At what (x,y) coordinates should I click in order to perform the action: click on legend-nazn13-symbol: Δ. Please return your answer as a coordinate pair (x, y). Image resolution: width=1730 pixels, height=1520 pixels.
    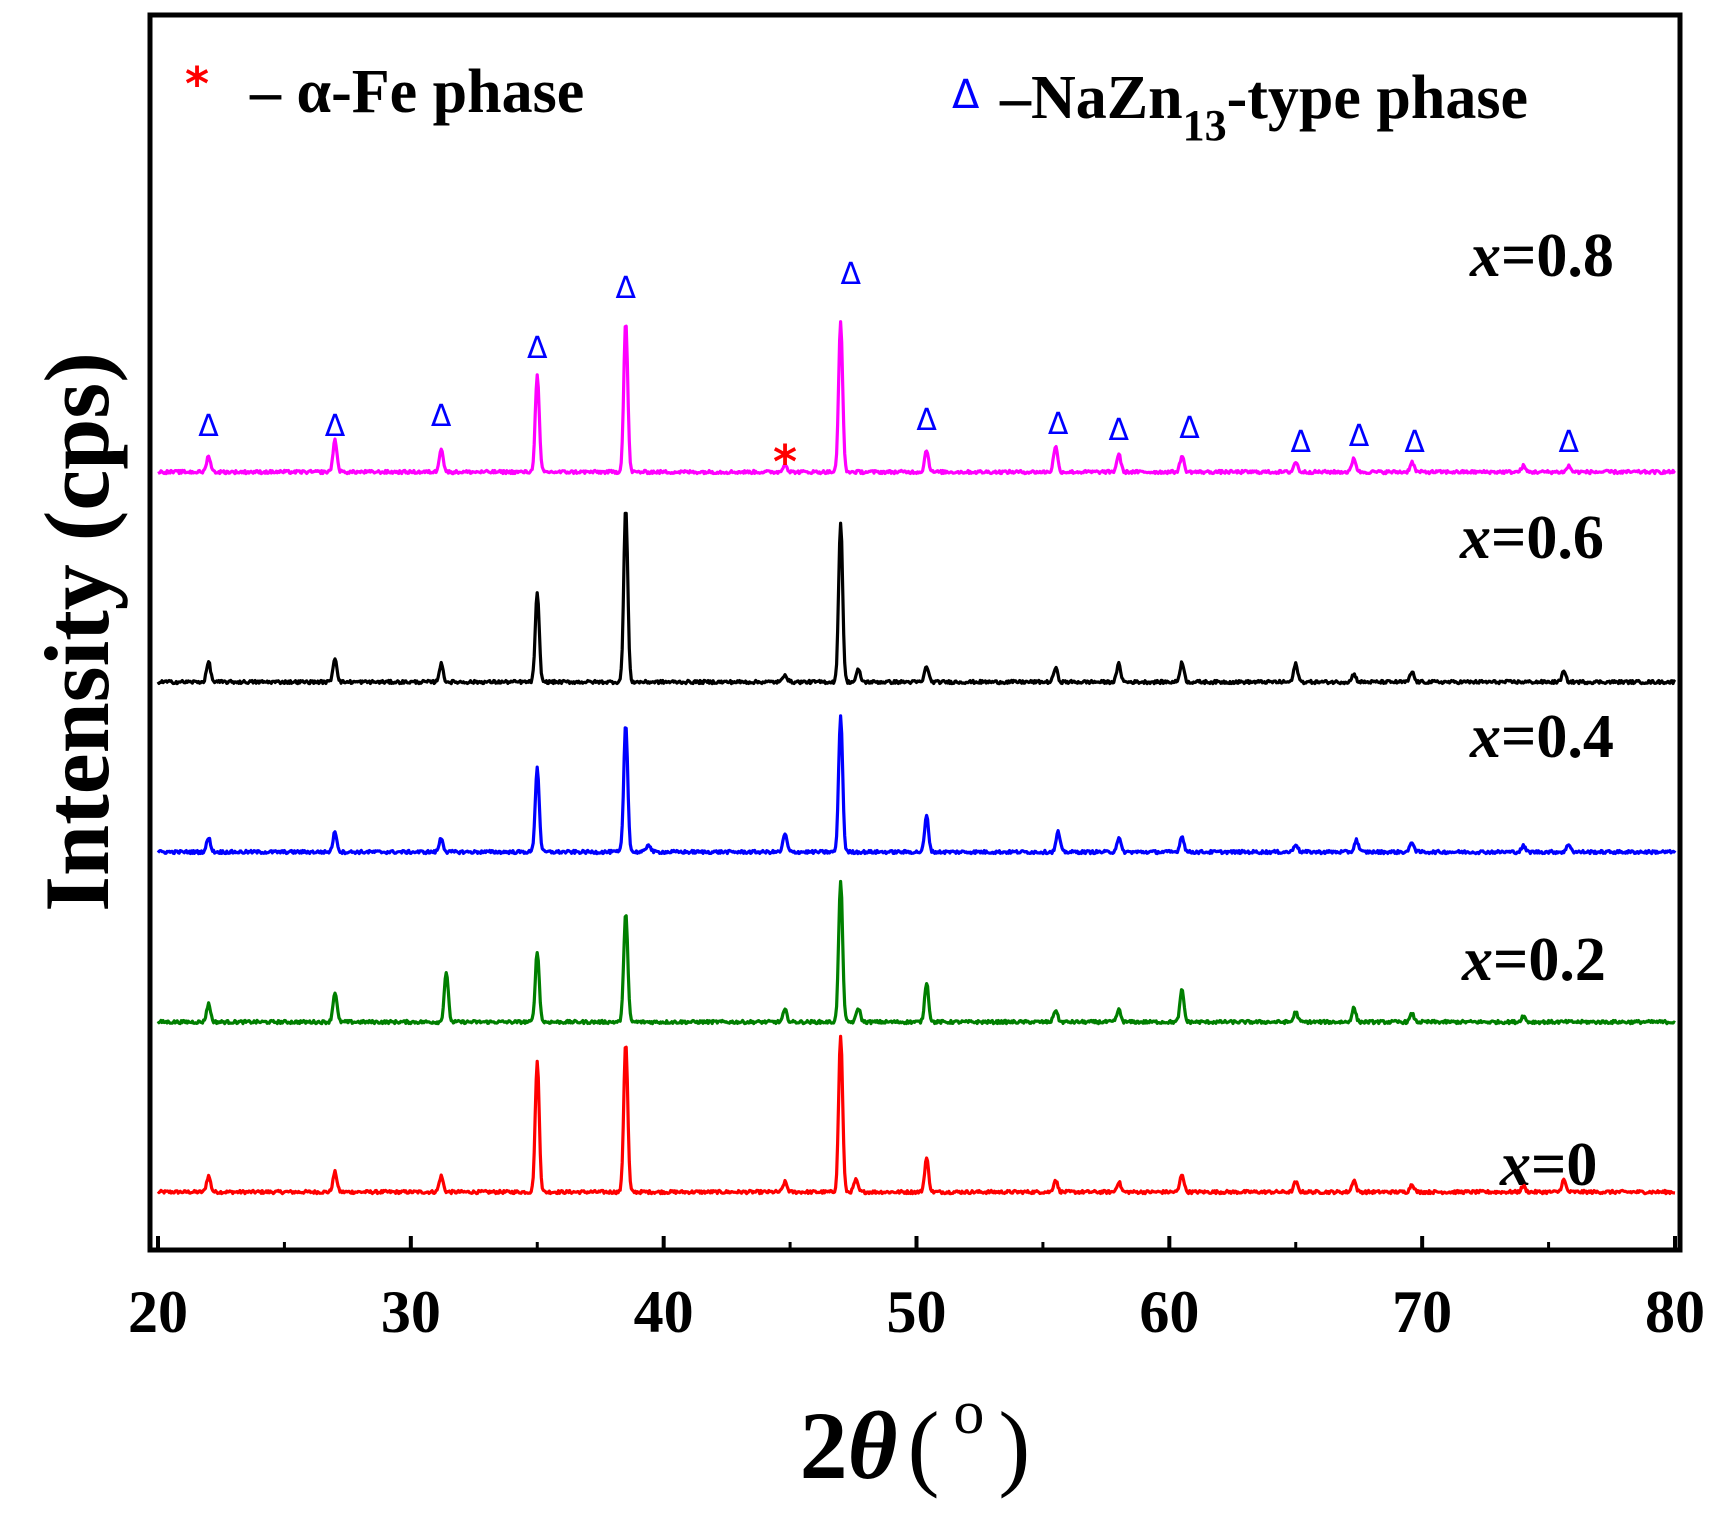
    Looking at the image, I should click on (966, 95).